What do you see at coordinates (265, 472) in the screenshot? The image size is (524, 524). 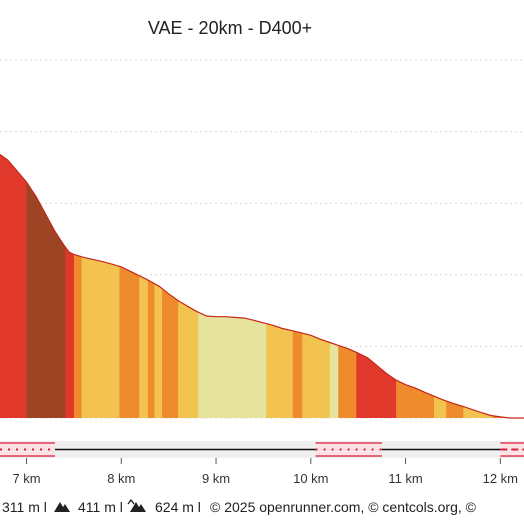 I see `x-axis-ticks: 7 km 8 km 9 km 10 km 11 km 12 km` at bounding box center [265, 472].